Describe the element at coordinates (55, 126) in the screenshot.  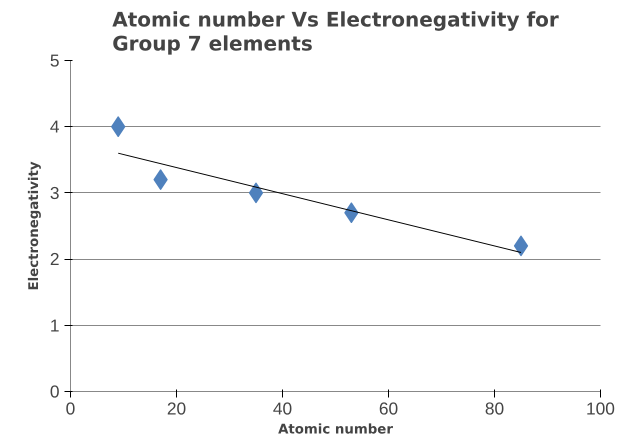
I see `y-tick-label: 4` at that location.